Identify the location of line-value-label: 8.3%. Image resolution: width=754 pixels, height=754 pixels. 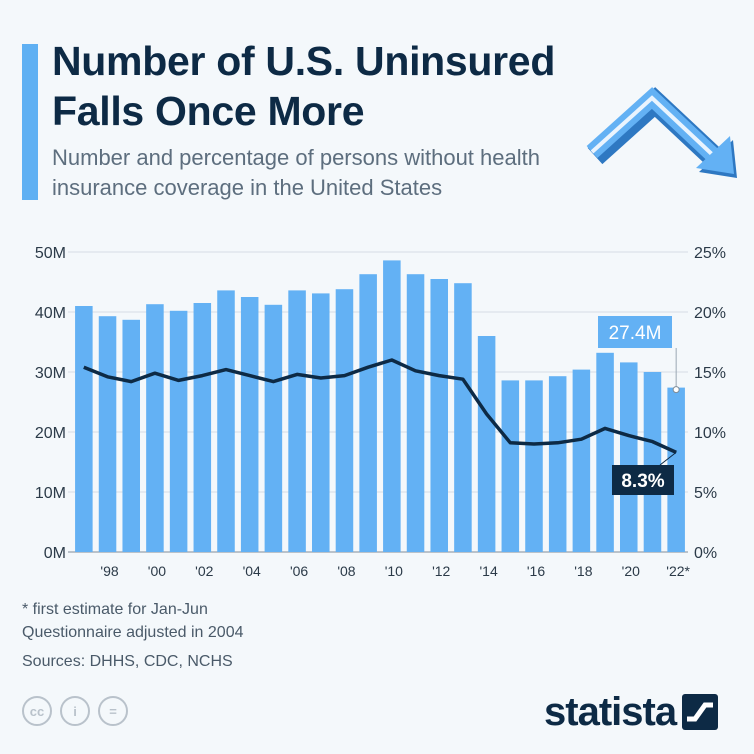
(642, 481).